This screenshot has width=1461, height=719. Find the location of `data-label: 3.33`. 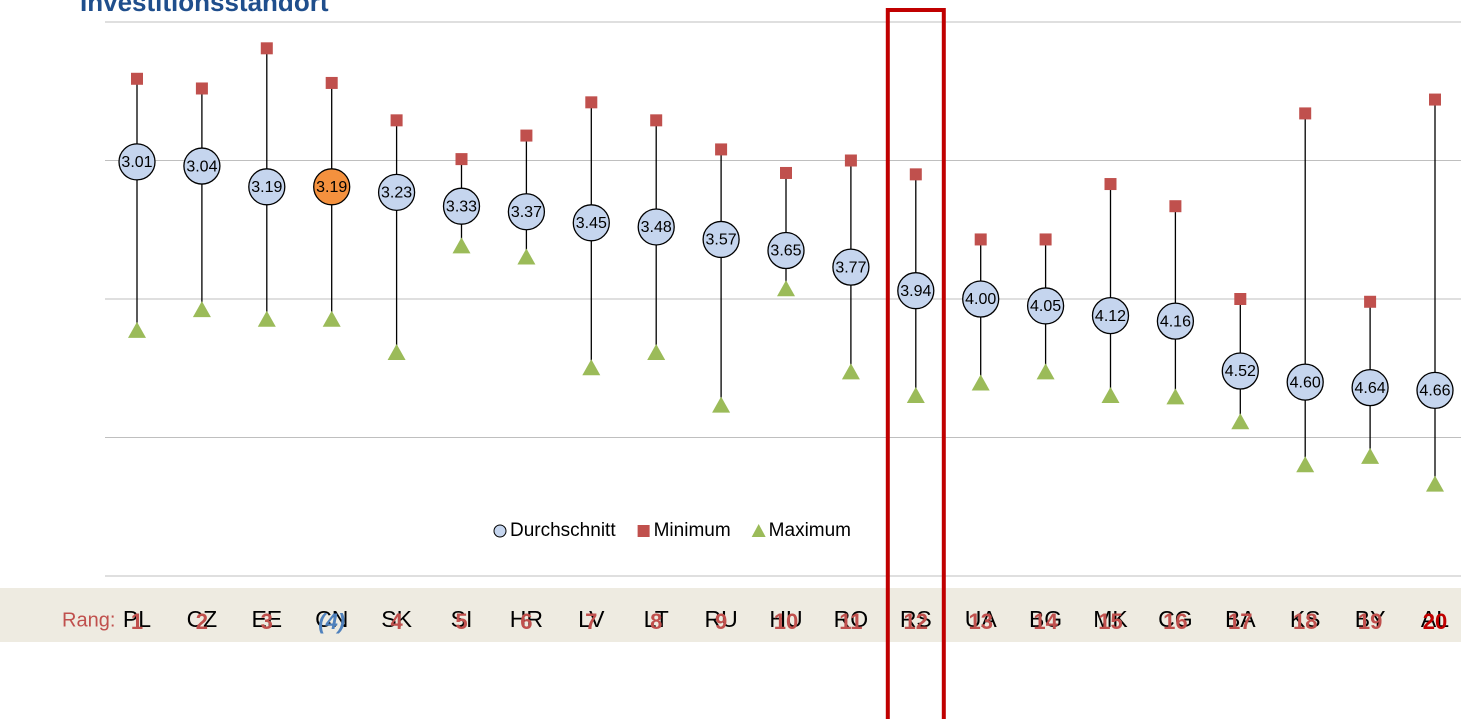

data-label: 3.33 is located at coordinates (461, 206).